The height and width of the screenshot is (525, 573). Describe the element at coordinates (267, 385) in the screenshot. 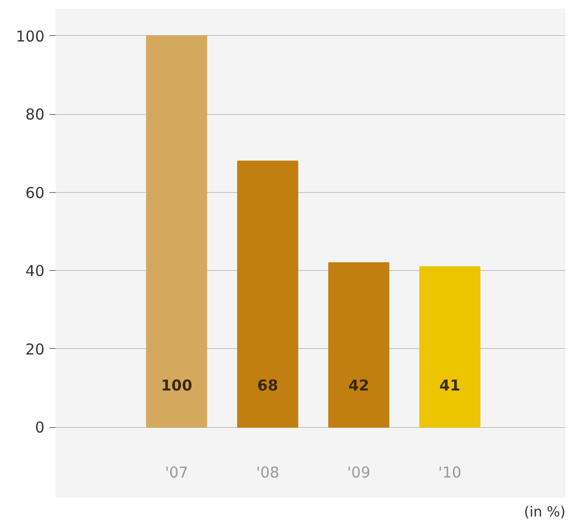

I see `data-label: 68` at that location.